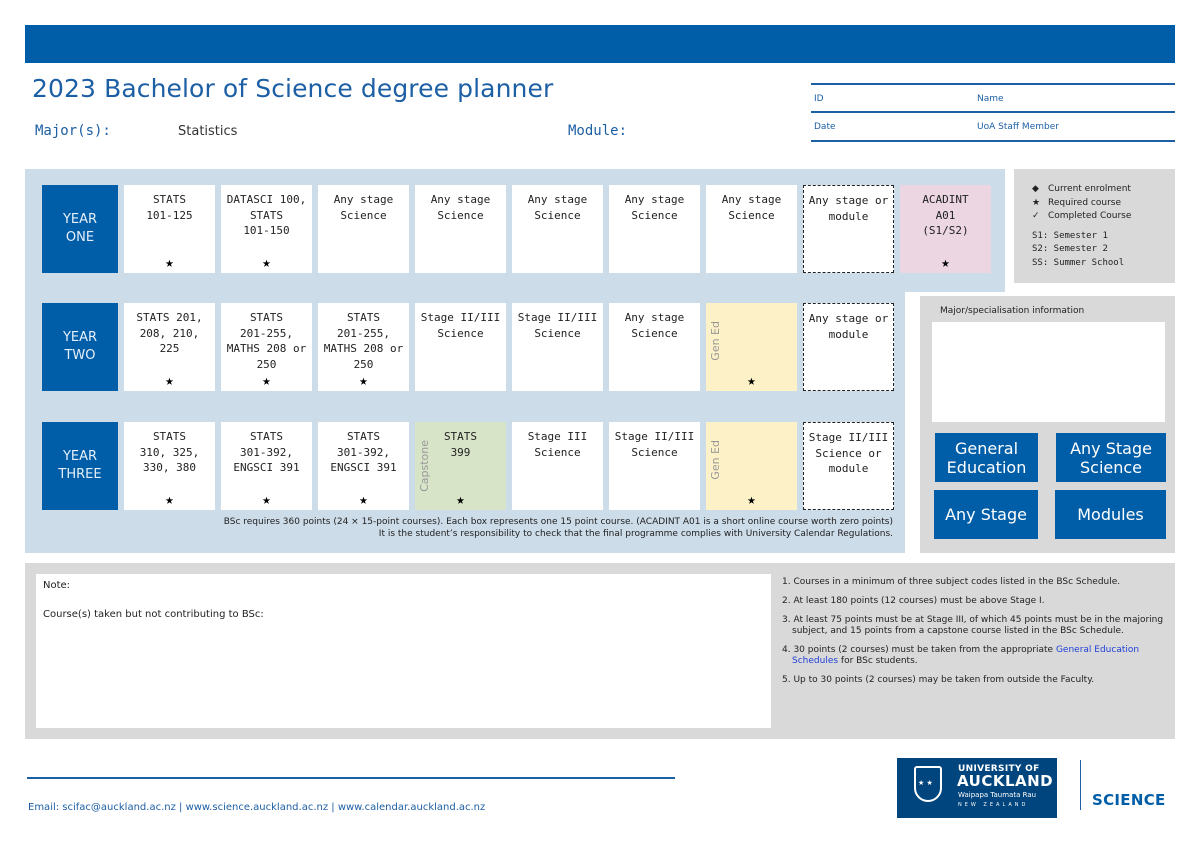 The height and width of the screenshot is (849, 1200). I want to click on major-field: Statistics, so click(208, 131).